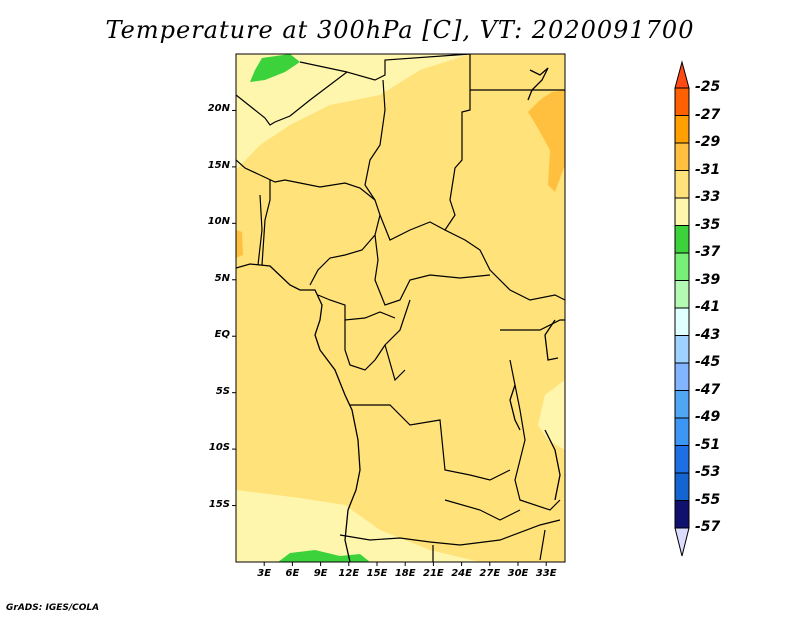 This screenshot has height=618, width=800. I want to click on colorbar, so click(682, 308).